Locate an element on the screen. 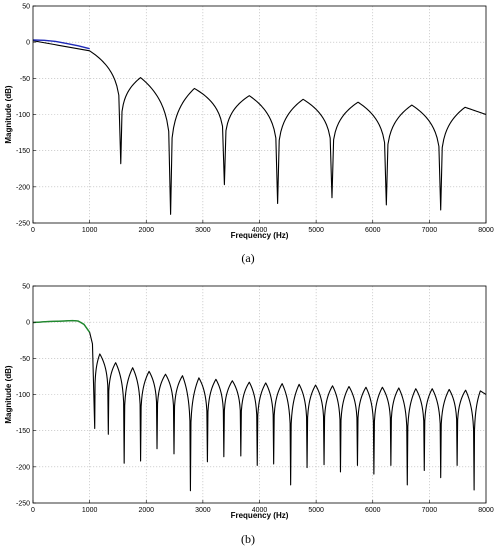 The image size is (497, 550). x-tick-label-b-5000: 5000 is located at coordinates (316, 510).